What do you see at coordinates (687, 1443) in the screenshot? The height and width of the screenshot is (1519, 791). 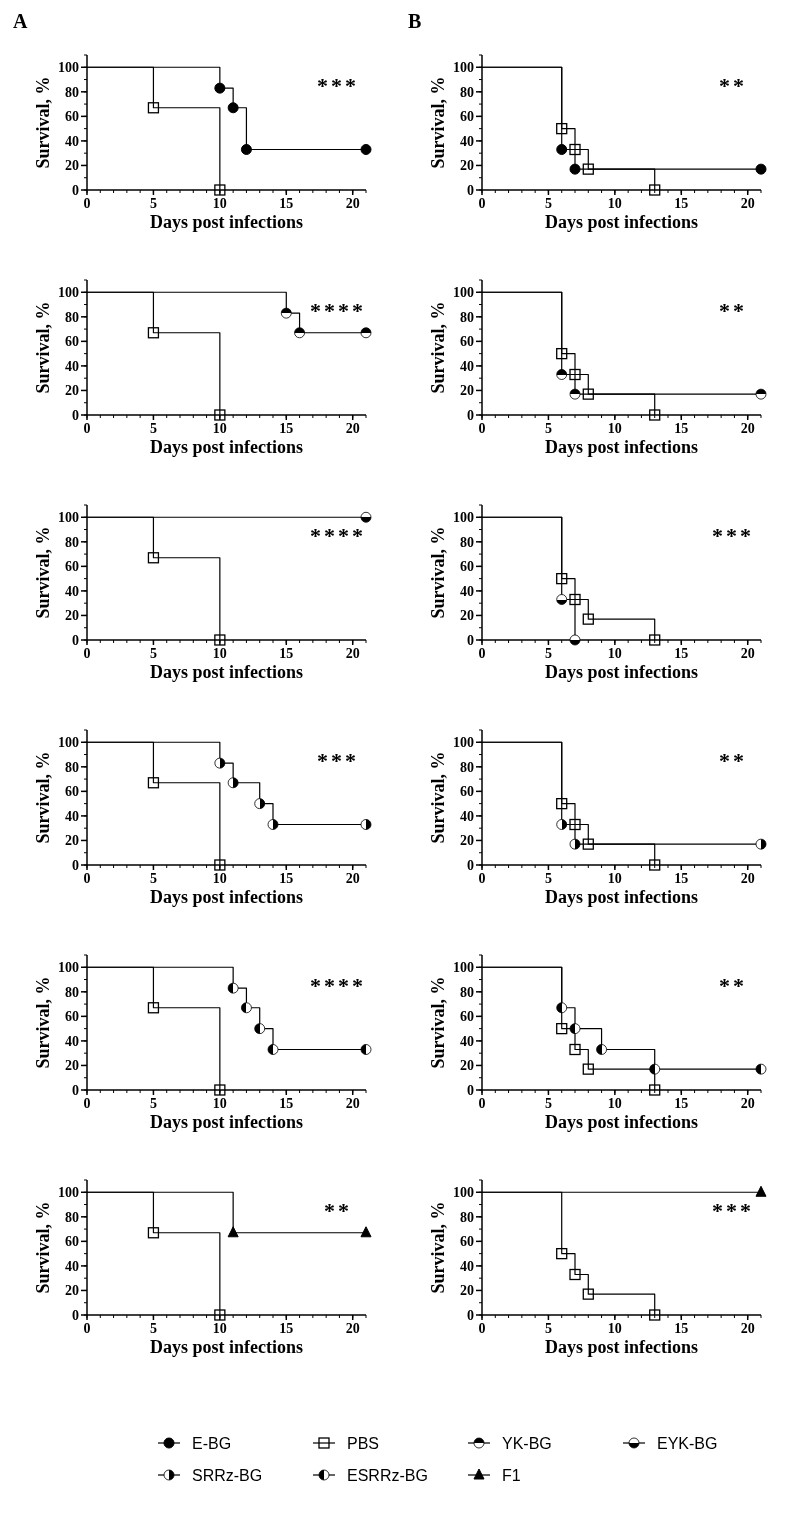 I see `legend-label: EYK-BG` at bounding box center [687, 1443].